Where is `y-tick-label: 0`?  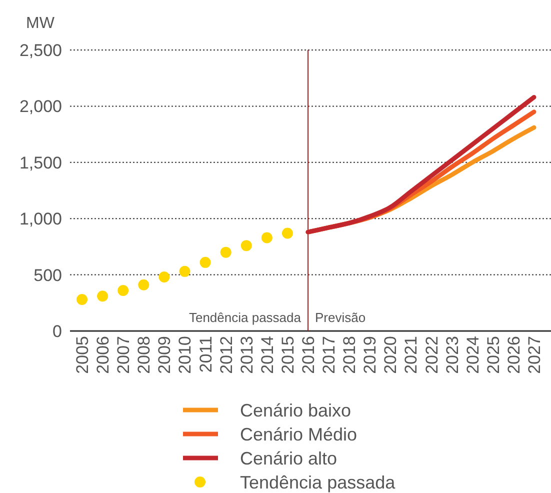 y-tick-label: 0 is located at coordinates (57, 331).